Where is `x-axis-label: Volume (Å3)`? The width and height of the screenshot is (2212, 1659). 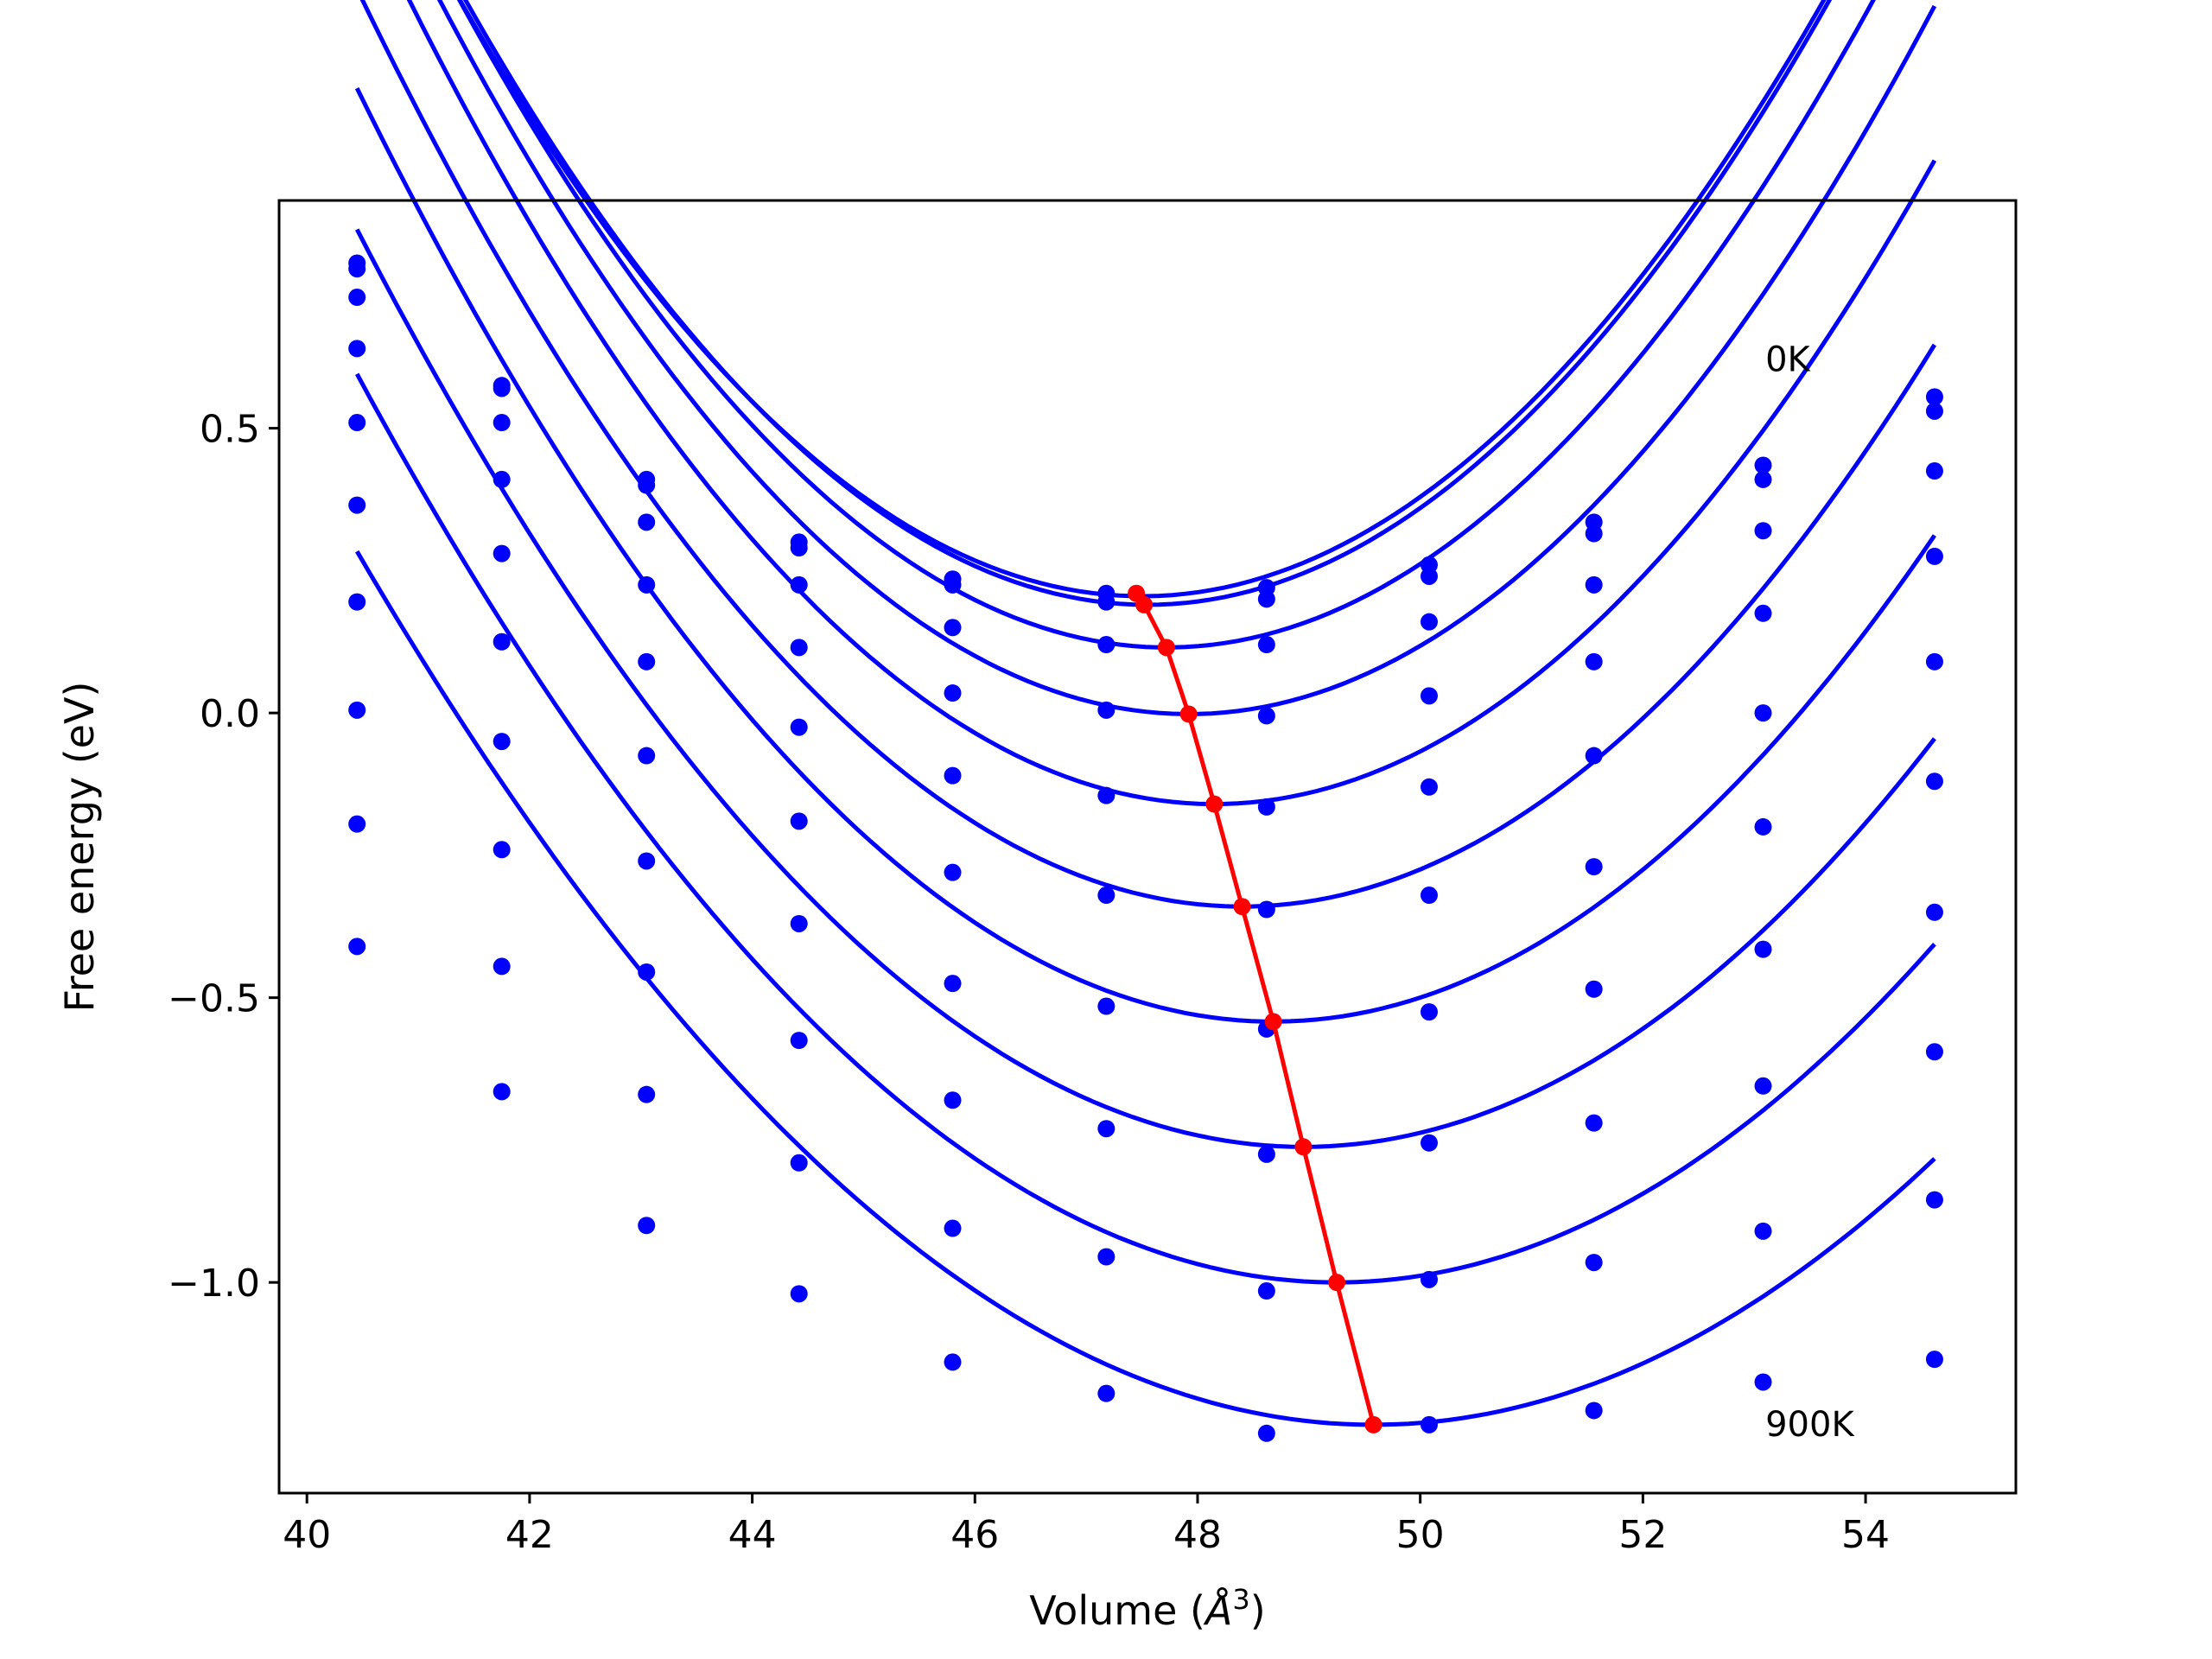 x-axis-label: Volume (Å3) is located at coordinates (1147, 1608).